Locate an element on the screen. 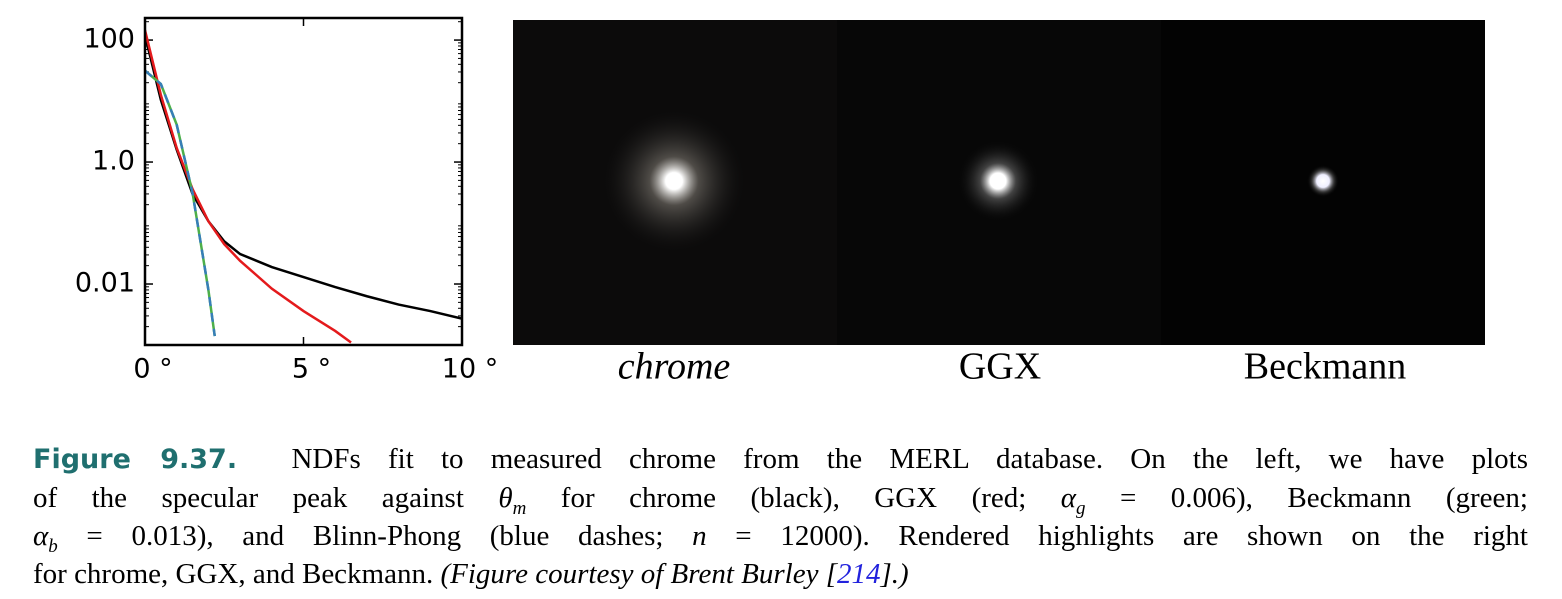  math: g is located at coordinates (1081, 508).